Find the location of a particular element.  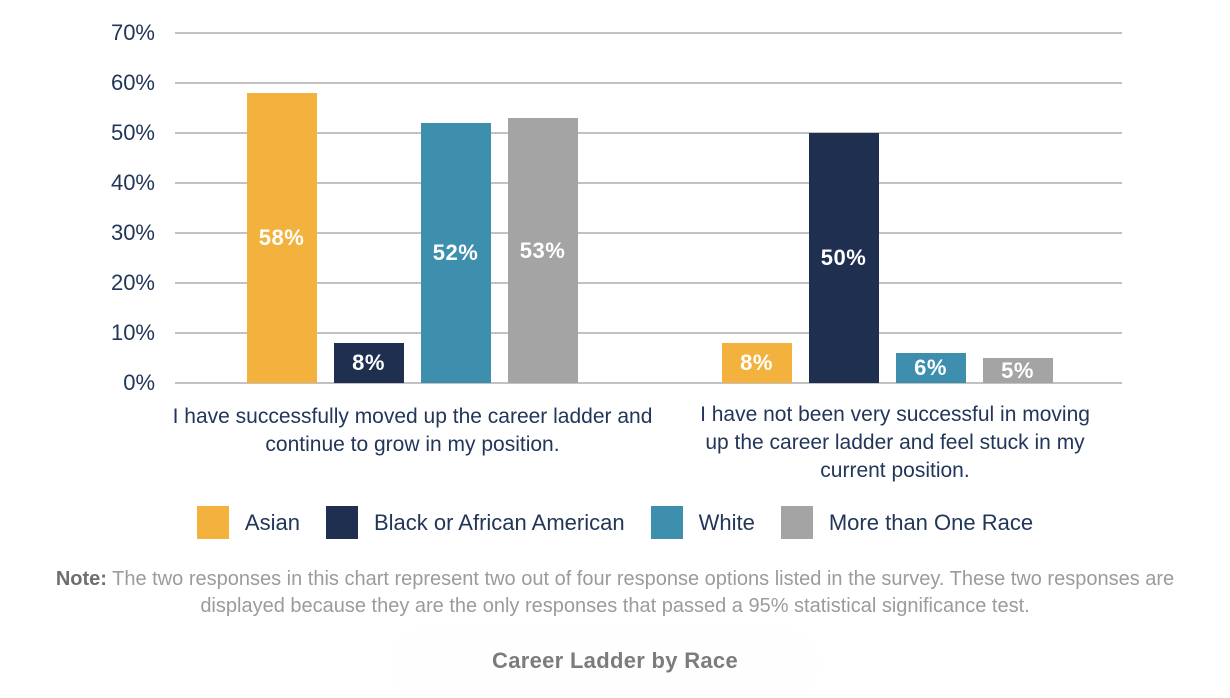

legend-label: White is located at coordinates (726, 522).